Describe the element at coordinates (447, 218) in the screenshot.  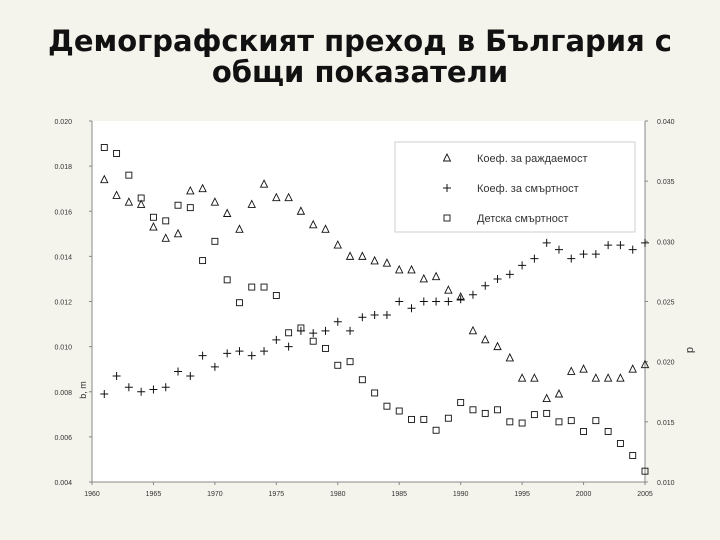
I see `legend-infant-mortality-marker` at that location.